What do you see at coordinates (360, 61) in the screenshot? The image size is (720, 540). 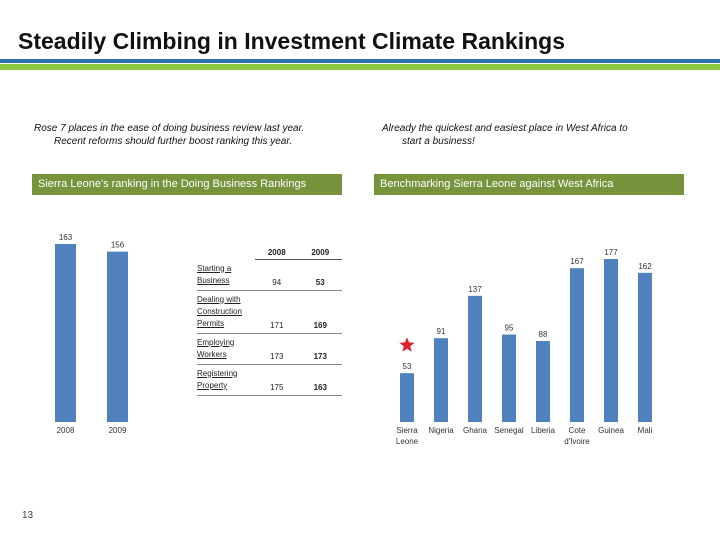 I see `title-rule-blue` at bounding box center [360, 61].